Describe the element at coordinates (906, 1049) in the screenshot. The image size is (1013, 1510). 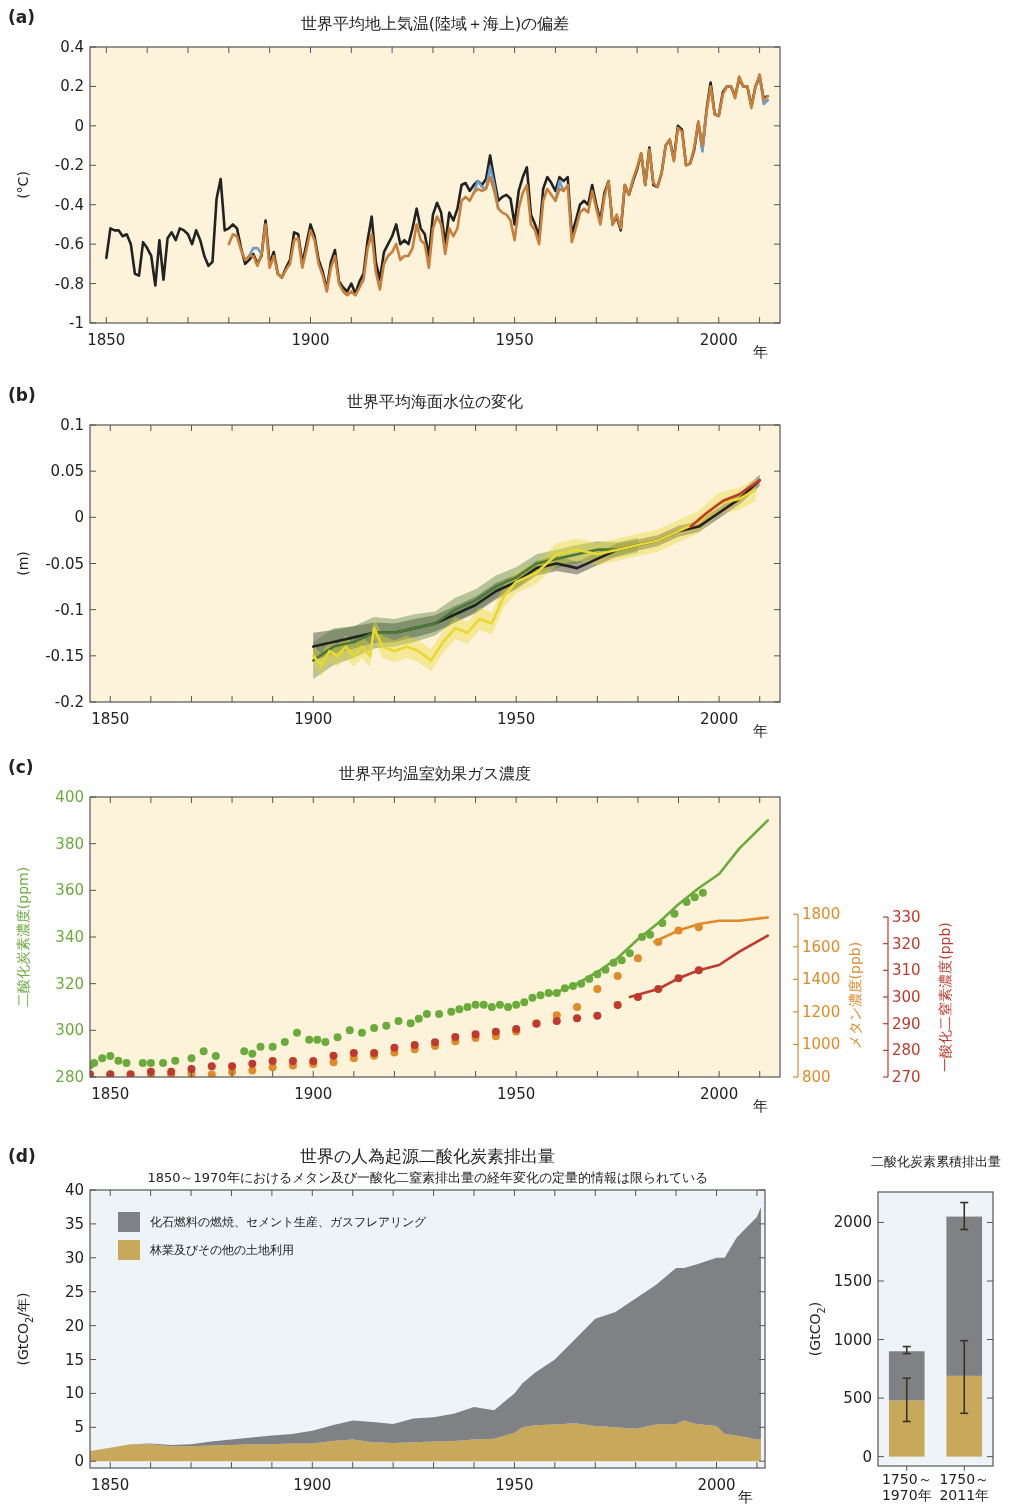
I see `y3-tick-label: 280` at that location.